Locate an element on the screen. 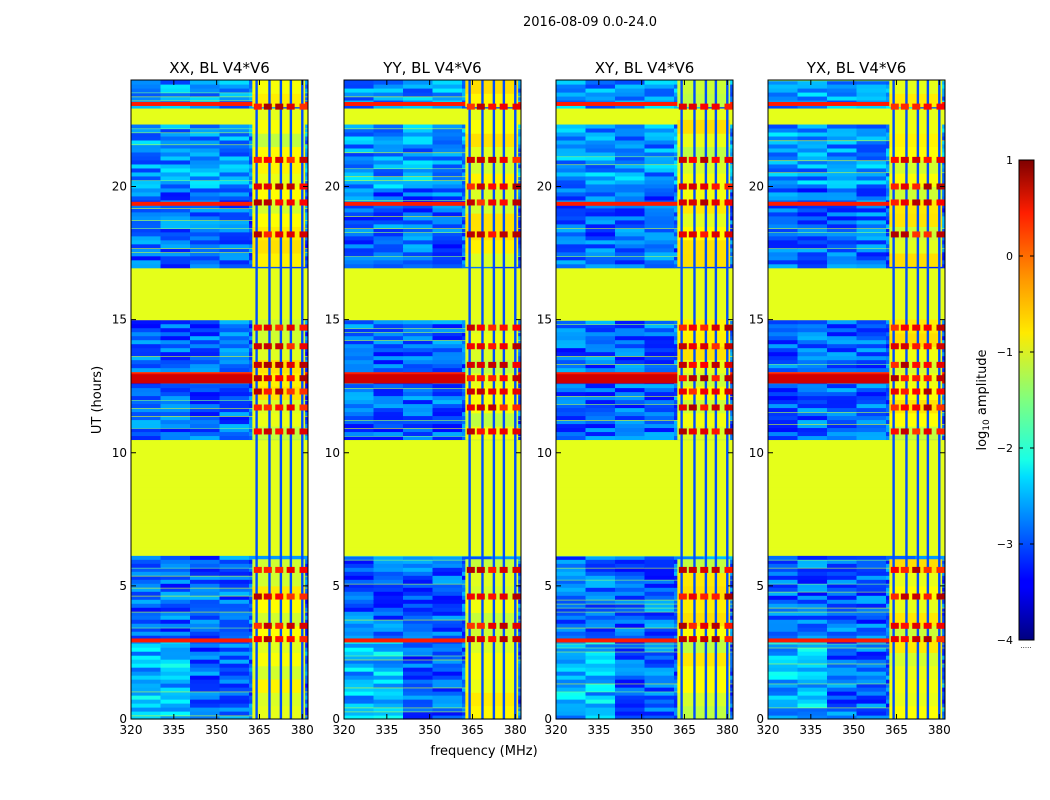  panel-title: YX, BL V4*V6 is located at coordinates (856, 68).